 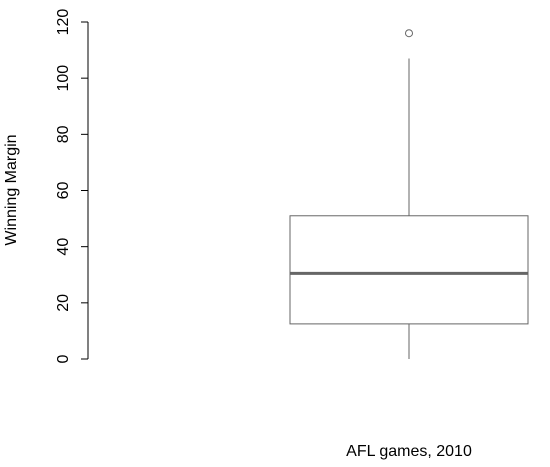 What do you see at coordinates (11, 189) in the screenshot?
I see `y-axis-label: Winning Margin` at bounding box center [11, 189].